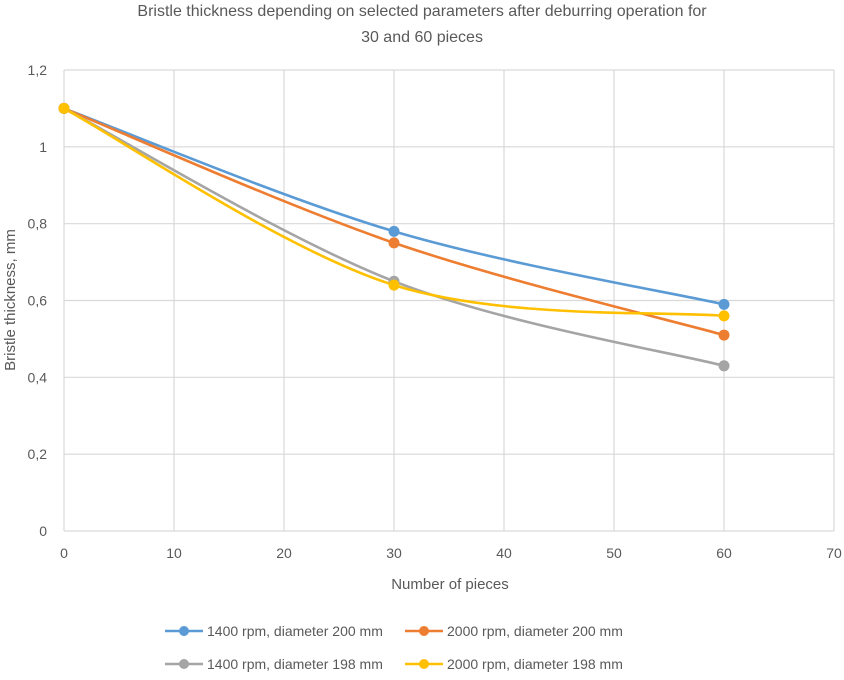 The image size is (844, 680). I want to click on legend-item-0: 1400 rpm, diameter 200 mm, so click(274, 631).